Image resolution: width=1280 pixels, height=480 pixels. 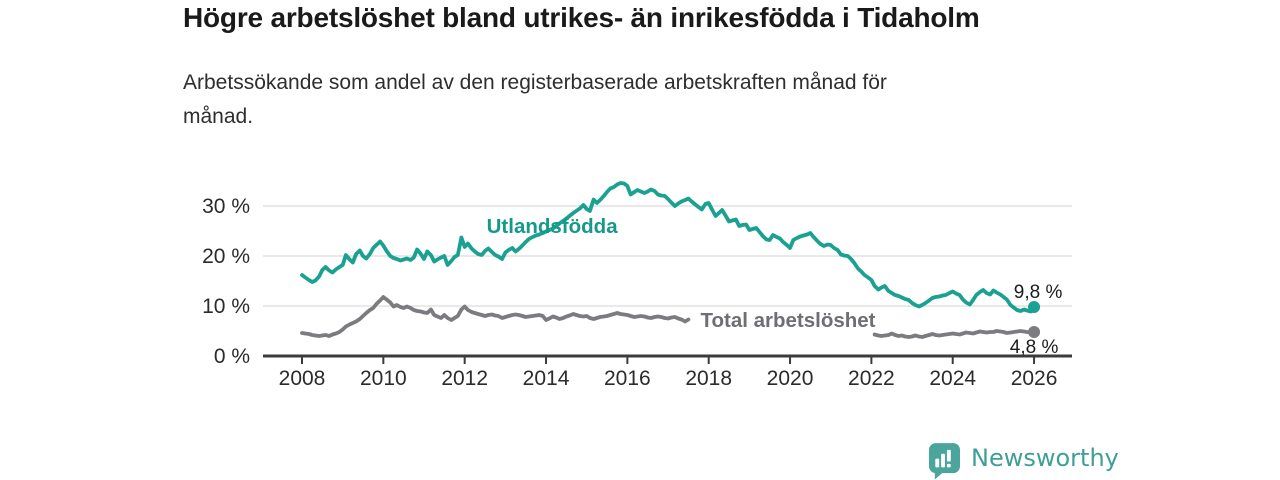 What do you see at coordinates (1034, 347) in the screenshot?
I see `series-end-value-label: 4,8 %` at bounding box center [1034, 347].